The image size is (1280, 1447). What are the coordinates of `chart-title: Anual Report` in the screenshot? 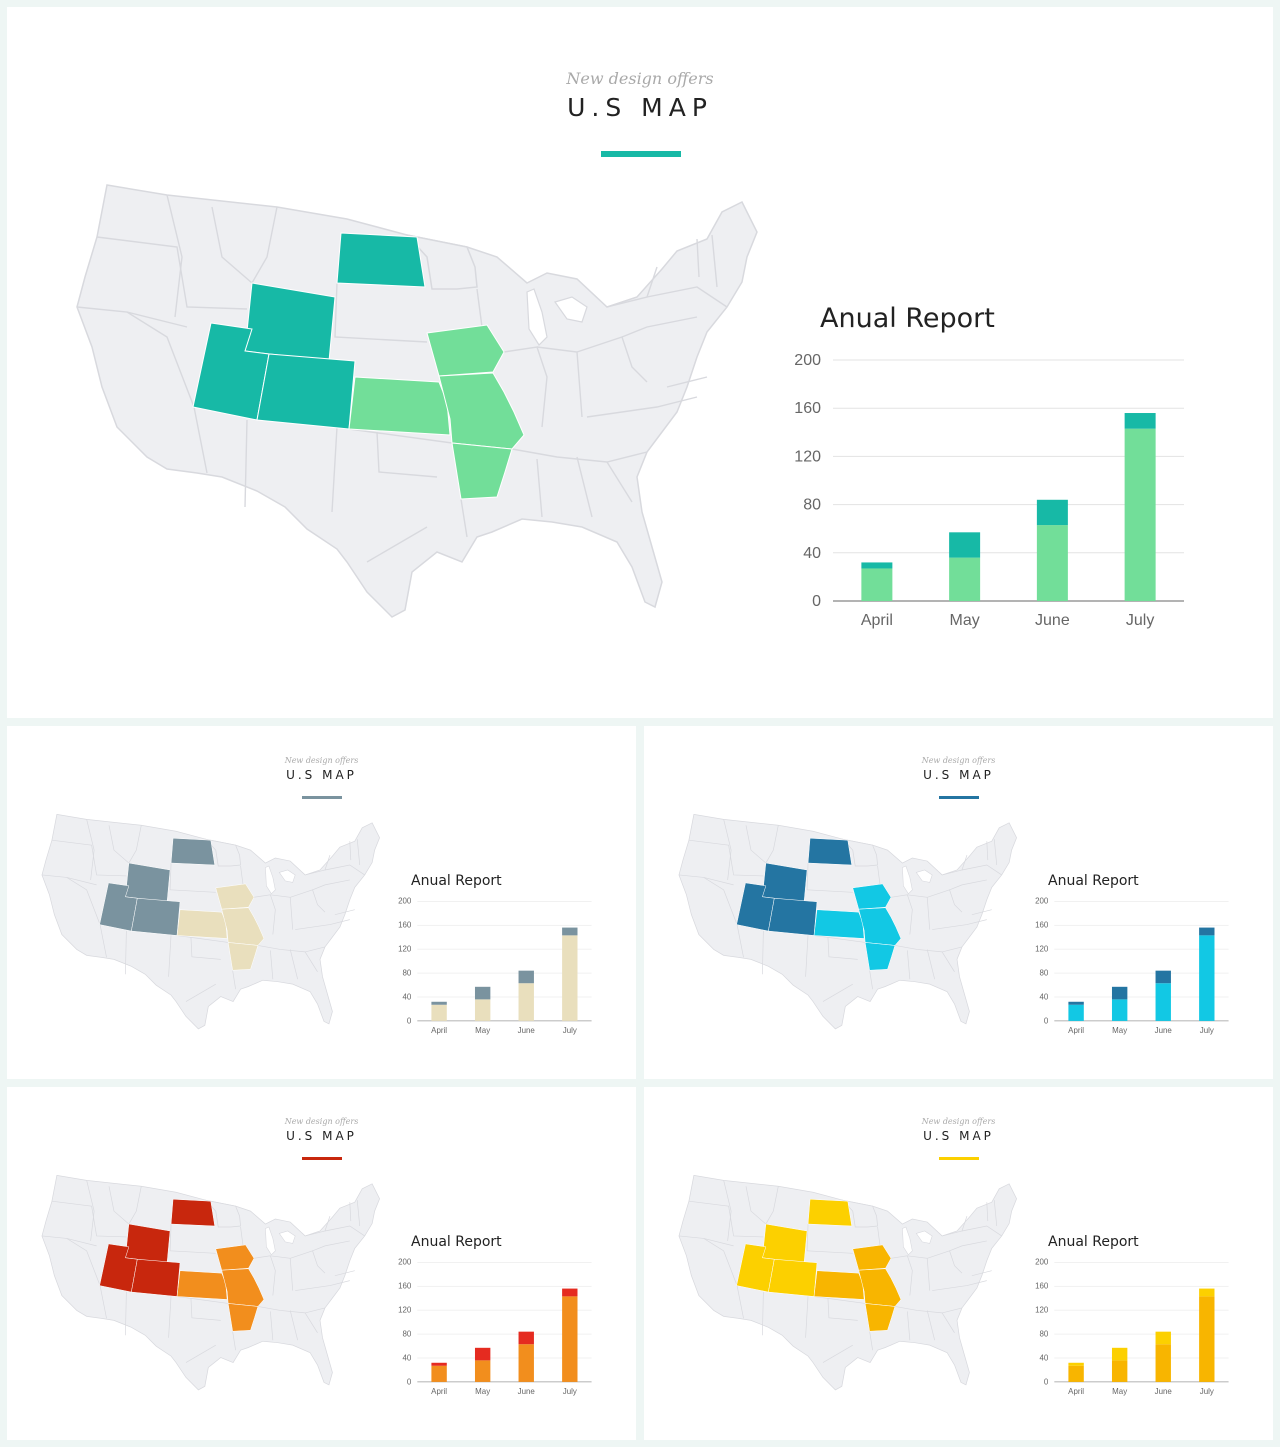 It's located at (1093, 881).